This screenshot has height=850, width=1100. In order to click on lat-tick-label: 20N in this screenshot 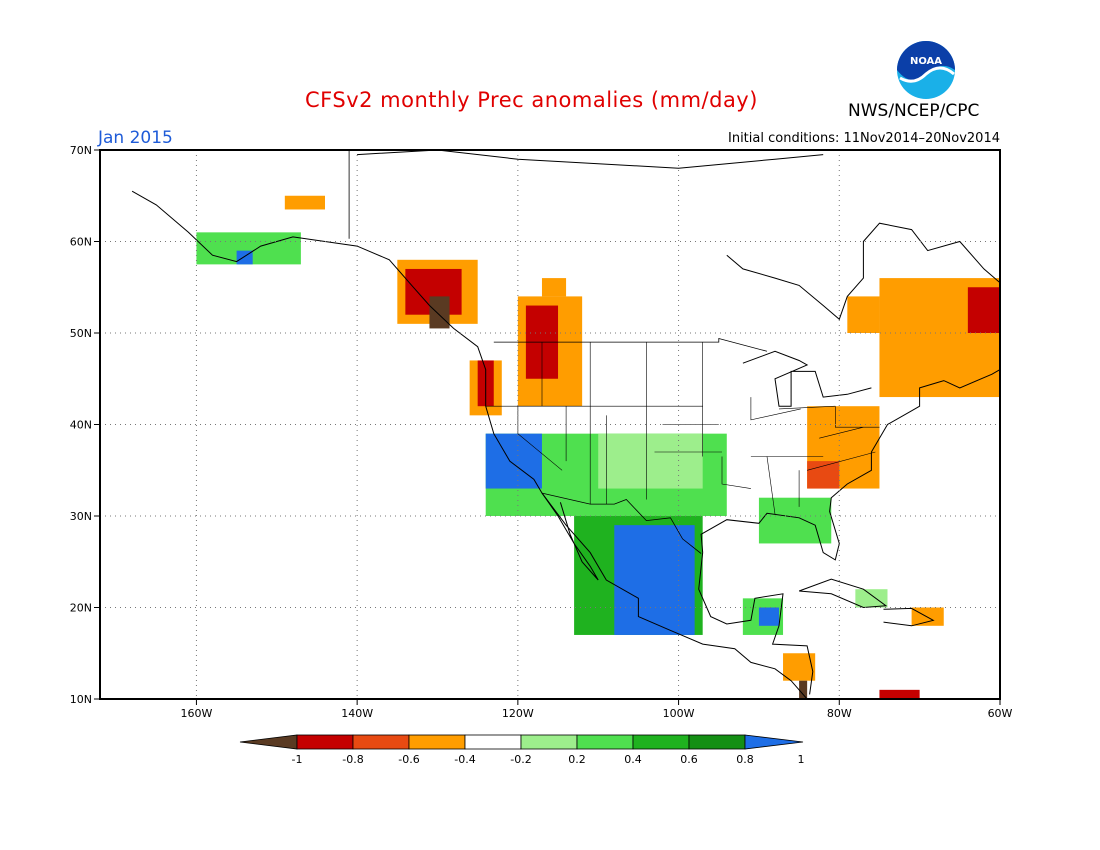, I will do `click(81, 608)`.